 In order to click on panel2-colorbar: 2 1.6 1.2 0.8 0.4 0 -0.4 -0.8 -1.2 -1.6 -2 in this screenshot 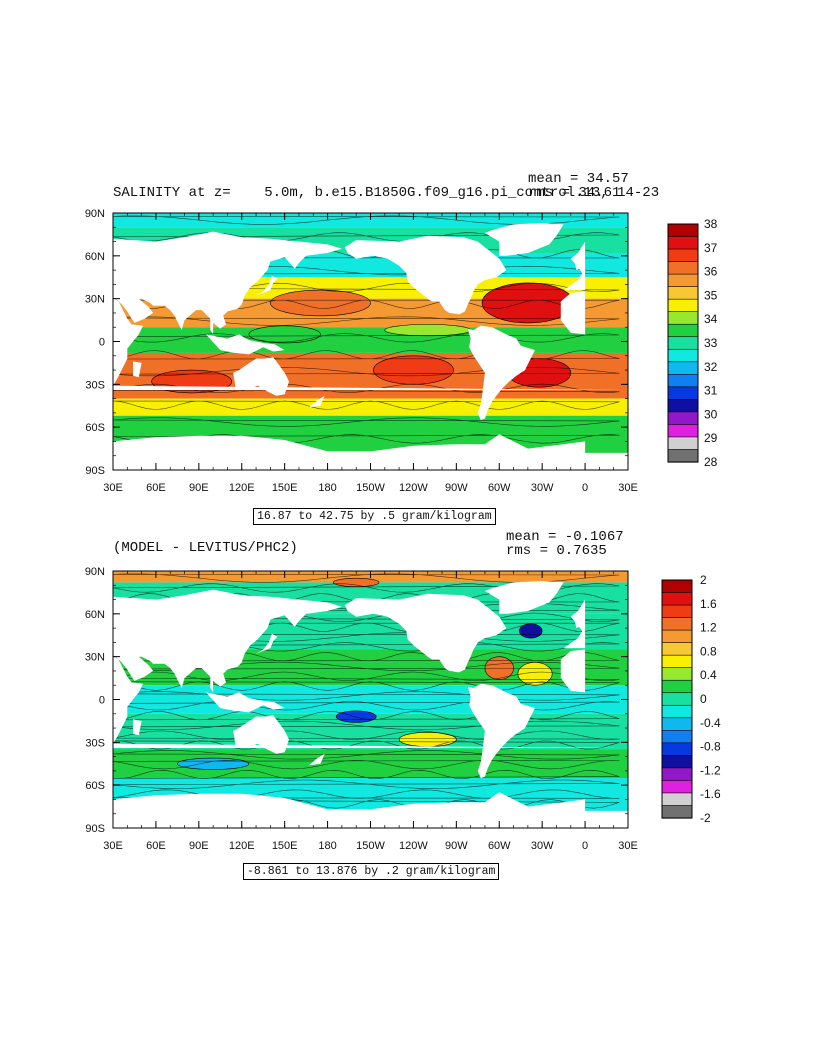, I will do `click(691, 699)`.